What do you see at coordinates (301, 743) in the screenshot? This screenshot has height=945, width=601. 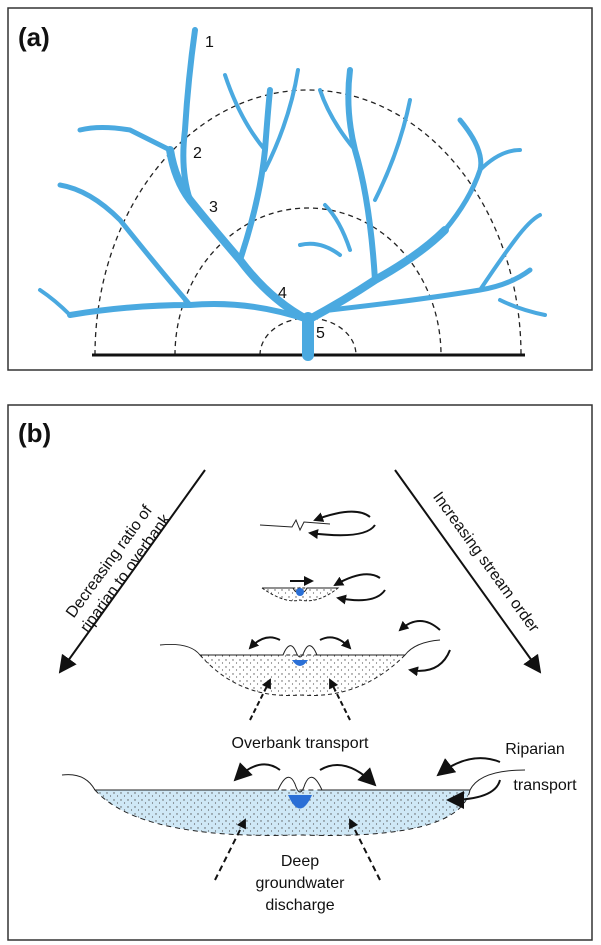 I see `overbank-label: Overbank transport` at bounding box center [301, 743].